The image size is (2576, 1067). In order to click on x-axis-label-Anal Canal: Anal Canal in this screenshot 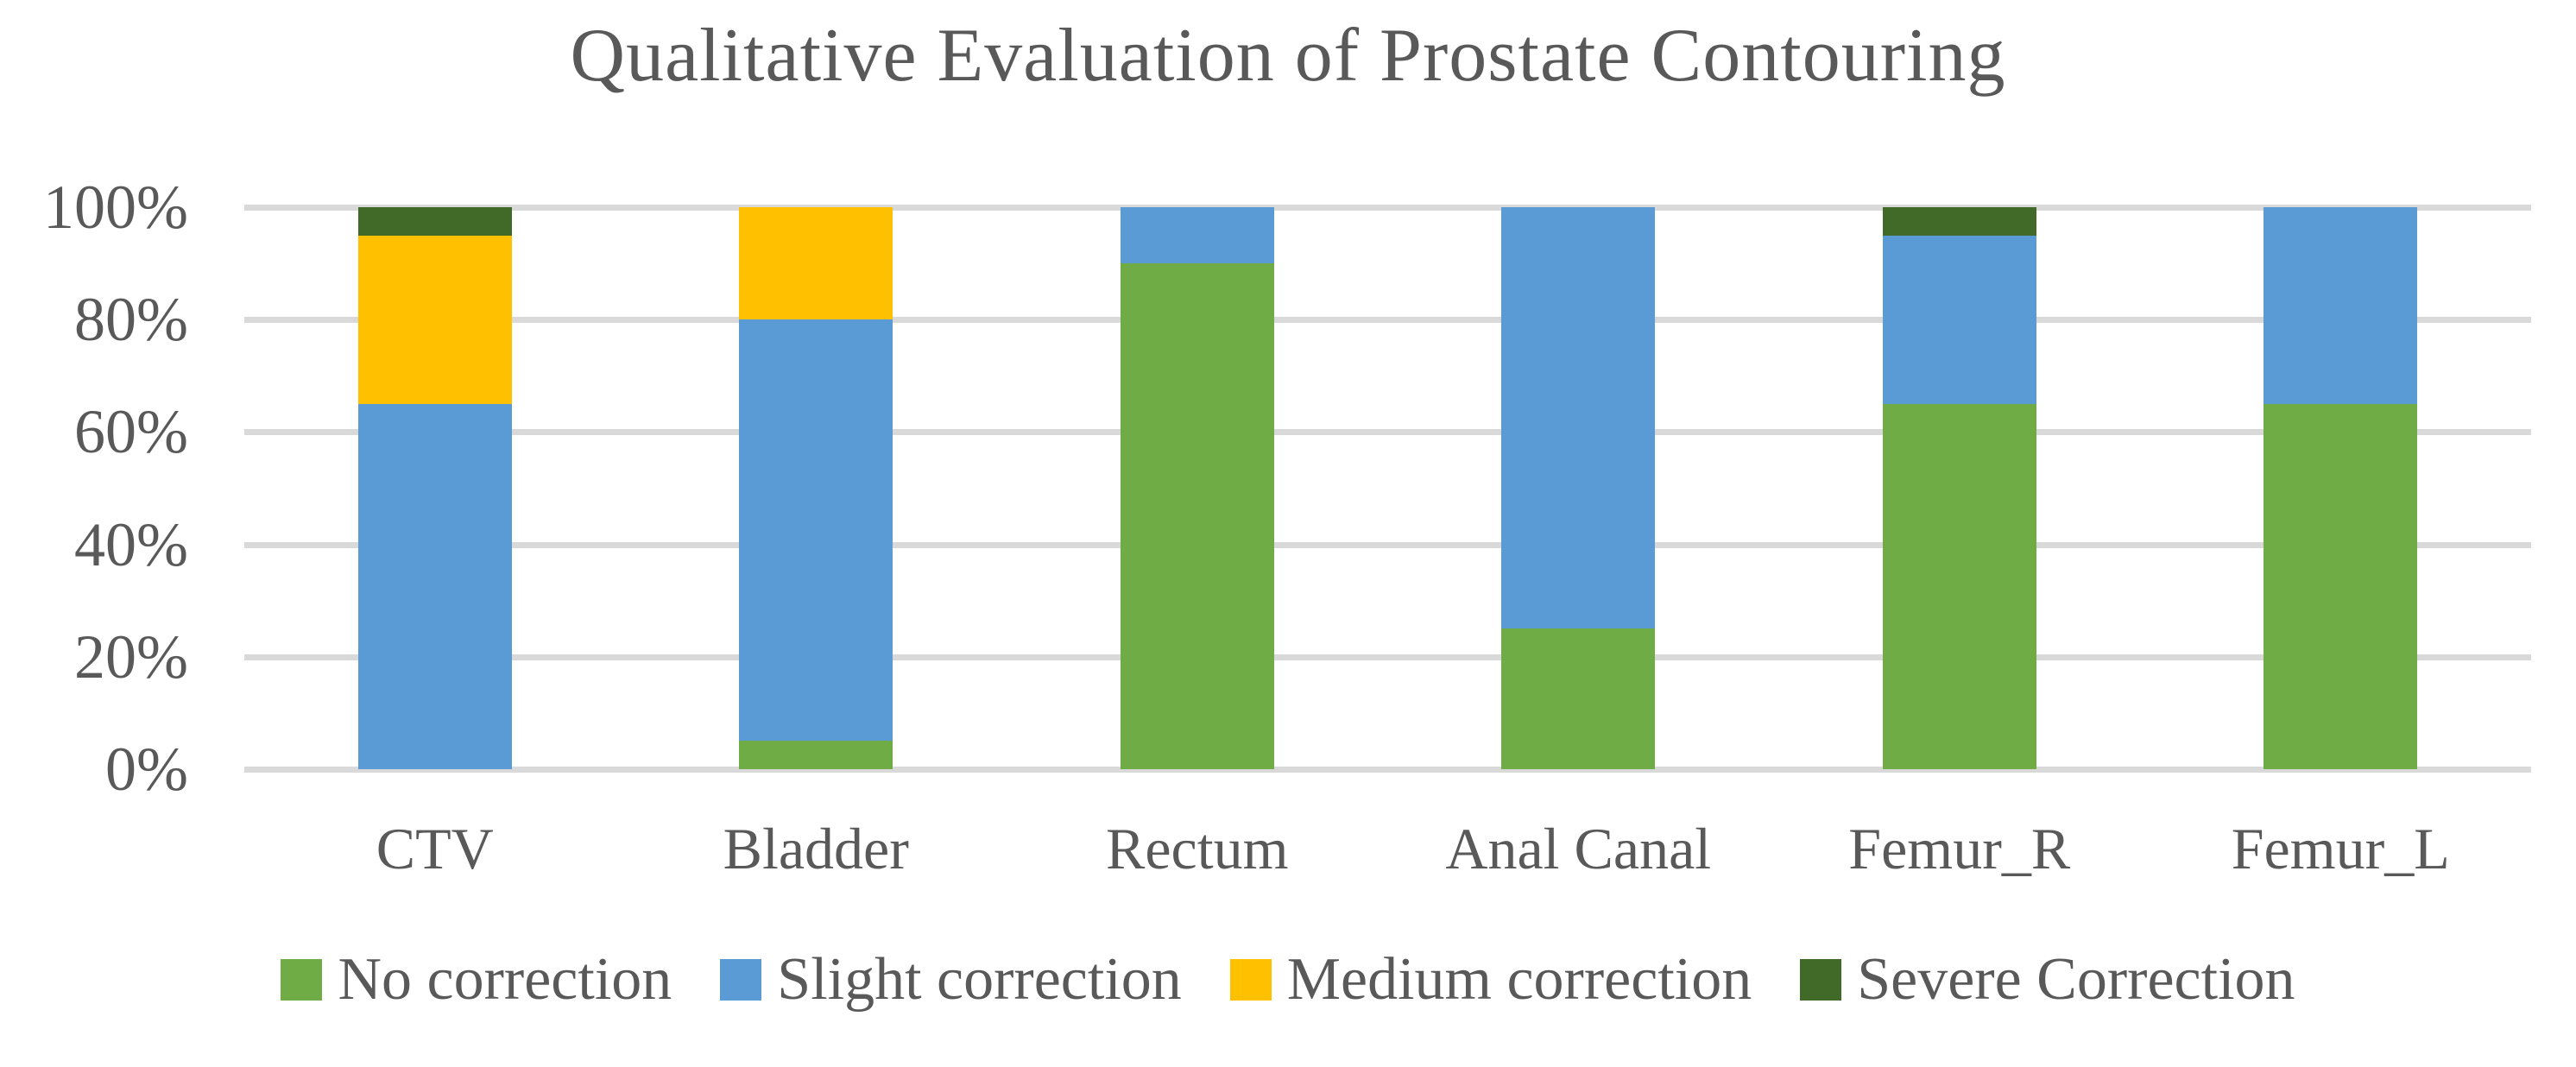, I will do `click(1578, 848)`.